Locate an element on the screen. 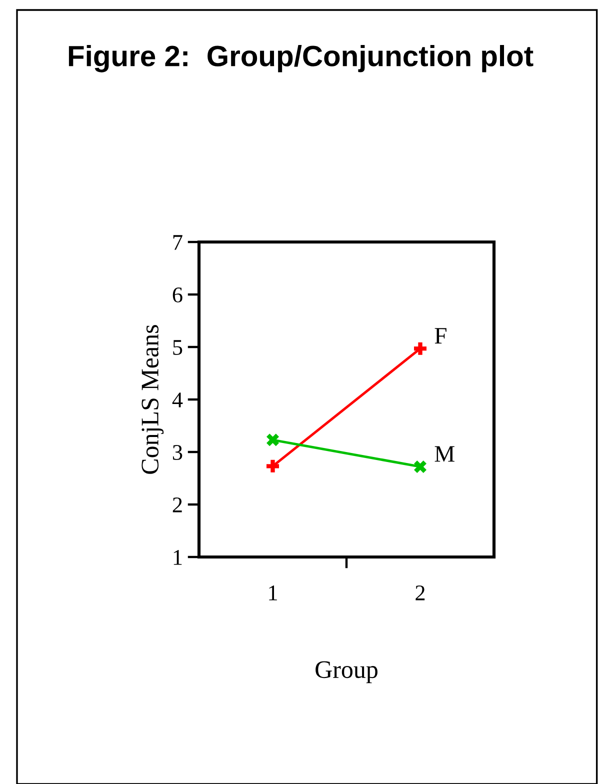 Image resolution: width=598 pixels, height=784 pixels. y-axis-title: ConjLS Means is located at coordinates (153, 399).